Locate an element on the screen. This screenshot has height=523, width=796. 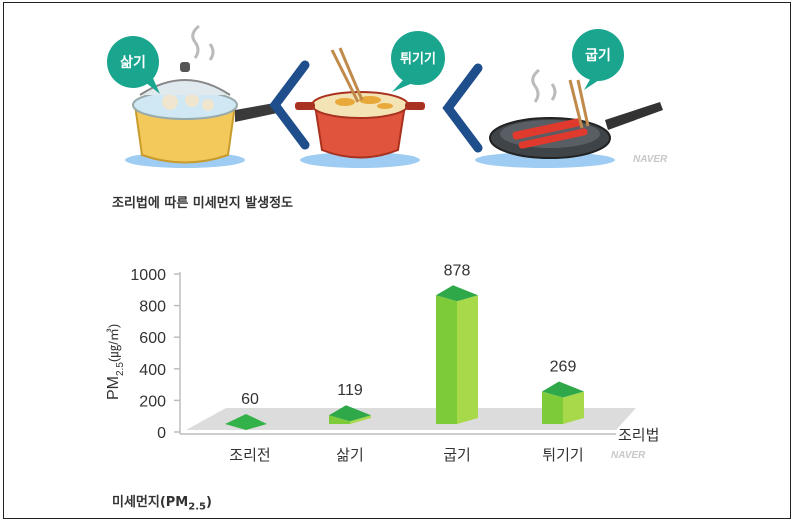
caption-bottom-text: 미세먼지(PM is located at coordinates (150, 502).